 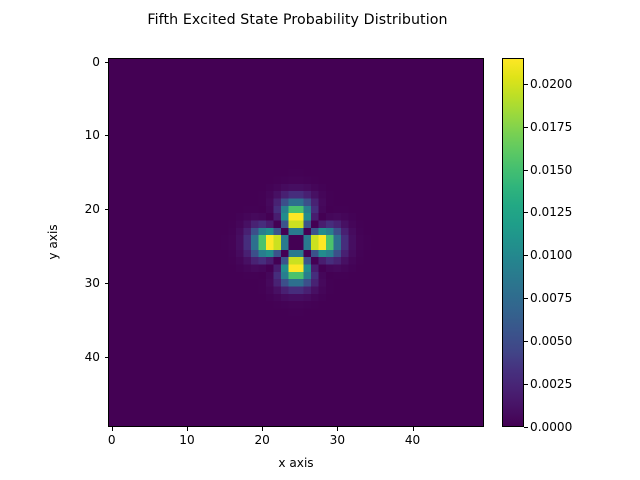 What do you see at coordinates (92, 135) in the screenshot?
I see `y-tick-label-1: 10` at bounding box center [92, 135].